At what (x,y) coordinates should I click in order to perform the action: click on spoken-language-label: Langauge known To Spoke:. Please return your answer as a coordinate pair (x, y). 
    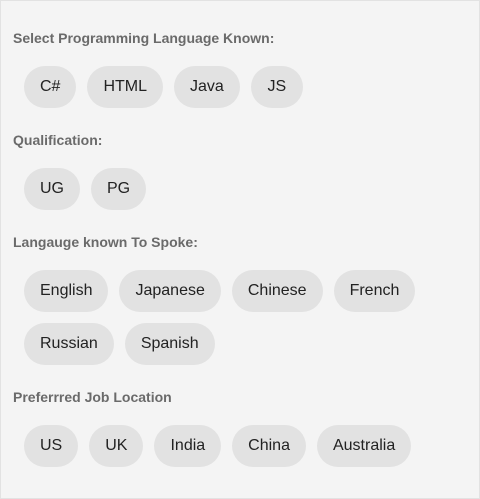
    Looking at the image, I should click on (105, 242).